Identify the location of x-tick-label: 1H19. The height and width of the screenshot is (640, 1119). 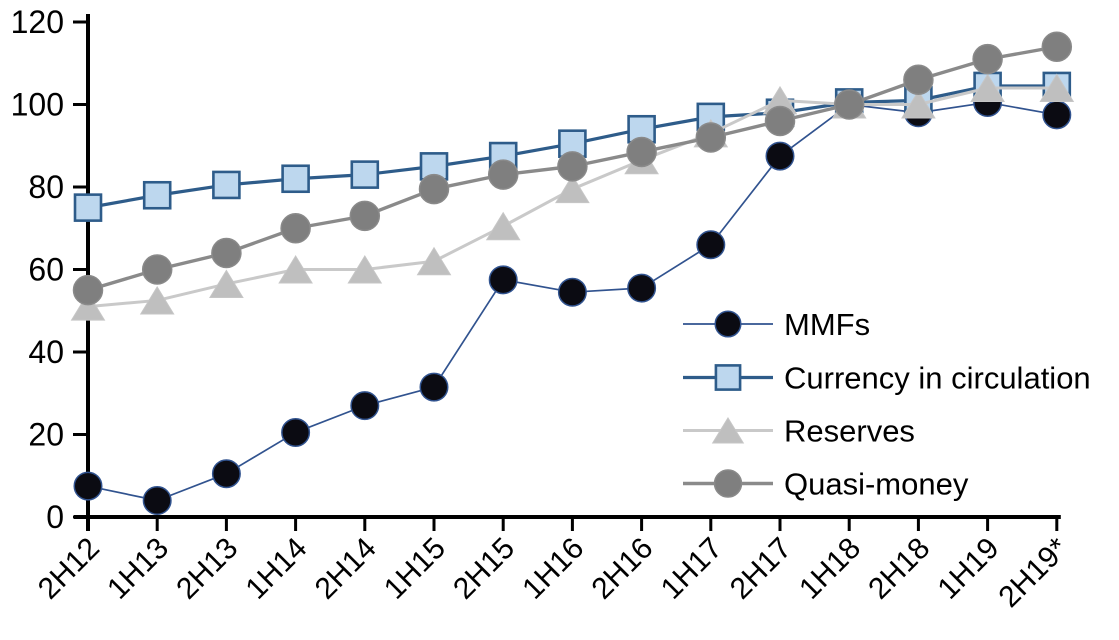
(969, 569).